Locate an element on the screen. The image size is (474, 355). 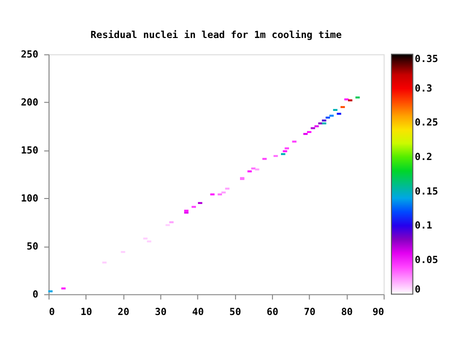
x-tick-label: 90 is located at coordinates (378, 312).